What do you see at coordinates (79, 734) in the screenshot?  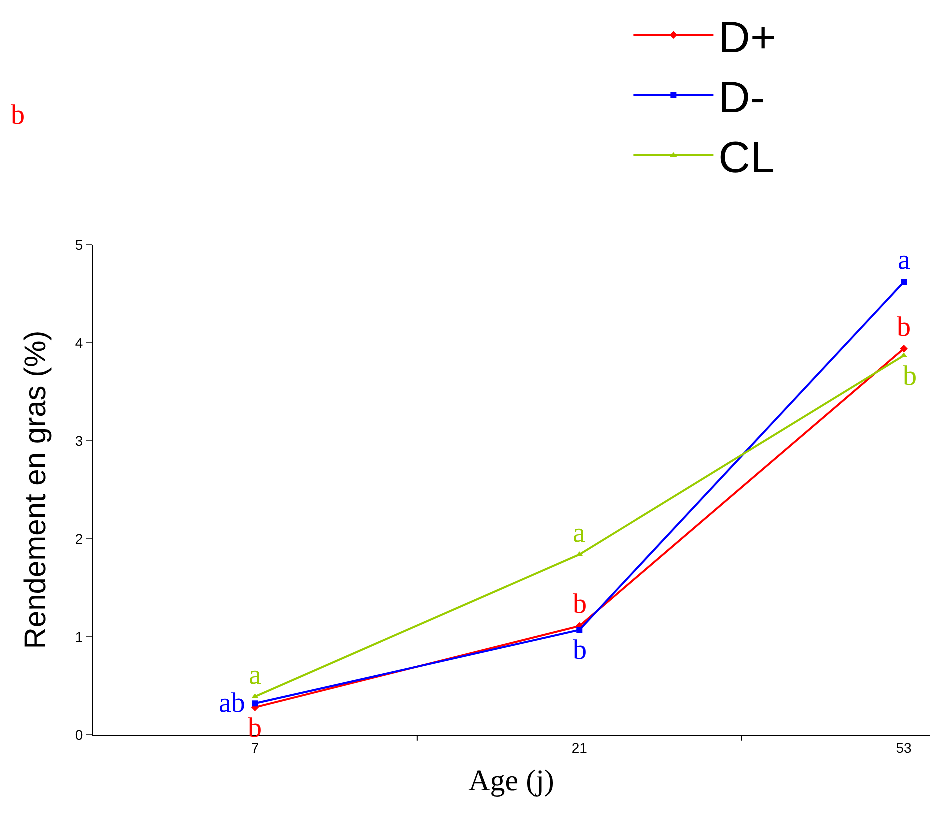 I see `y-tick-label: 0` at bounding box center [79, 734].